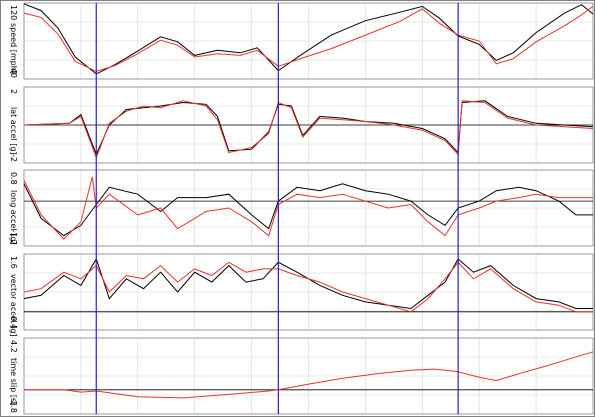 This screenshot has width=595, height=417. What do you see at coordinates (13, 237) in the screenshot?
I see `y-tick-bottom: -1.2` at bounding box center [13, 237].